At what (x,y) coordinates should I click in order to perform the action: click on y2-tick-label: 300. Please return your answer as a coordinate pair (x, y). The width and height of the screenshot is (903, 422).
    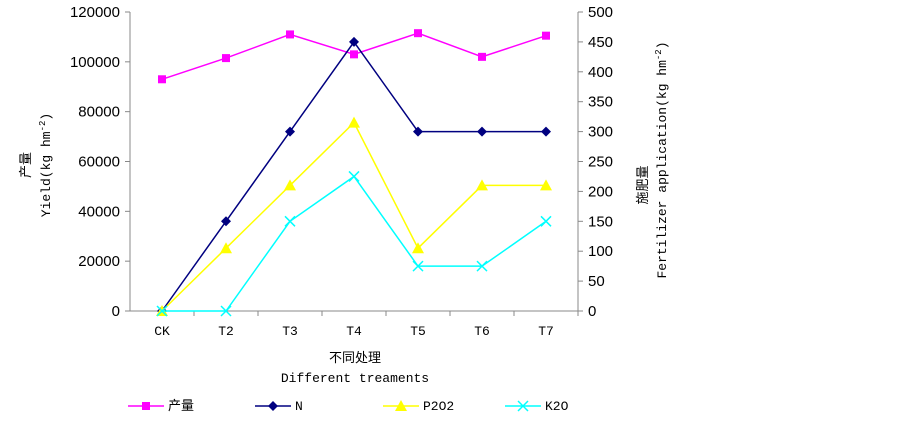
    Looking at the image, I should click on (600, 132).